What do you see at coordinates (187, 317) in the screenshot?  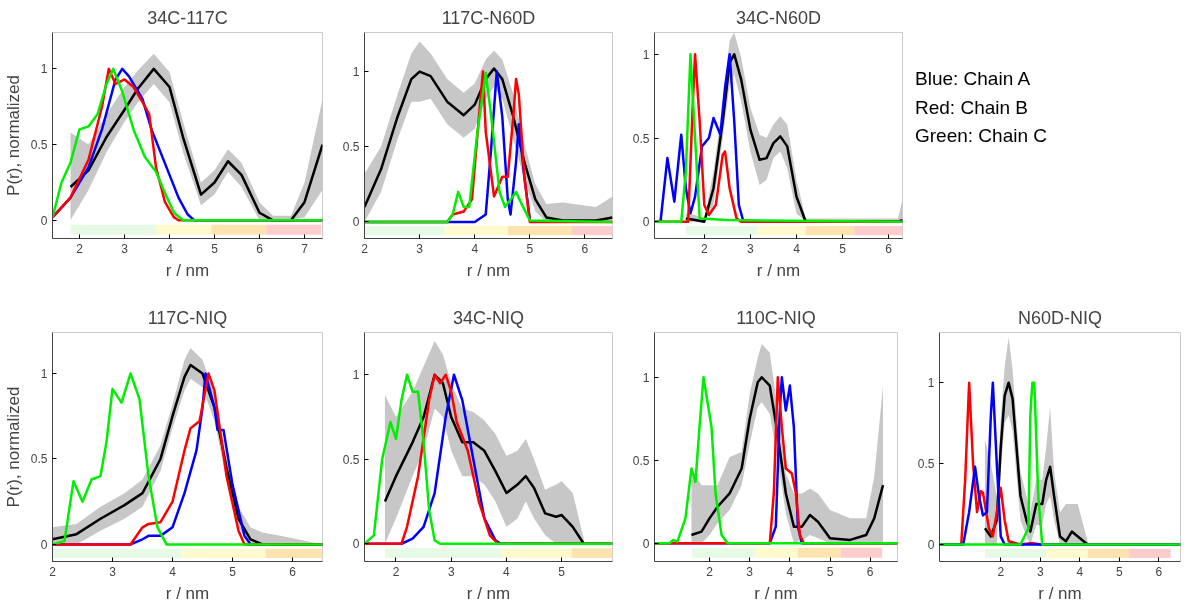 I see `chart-title: 117C-NIQ` at bounding box center [187, 317].